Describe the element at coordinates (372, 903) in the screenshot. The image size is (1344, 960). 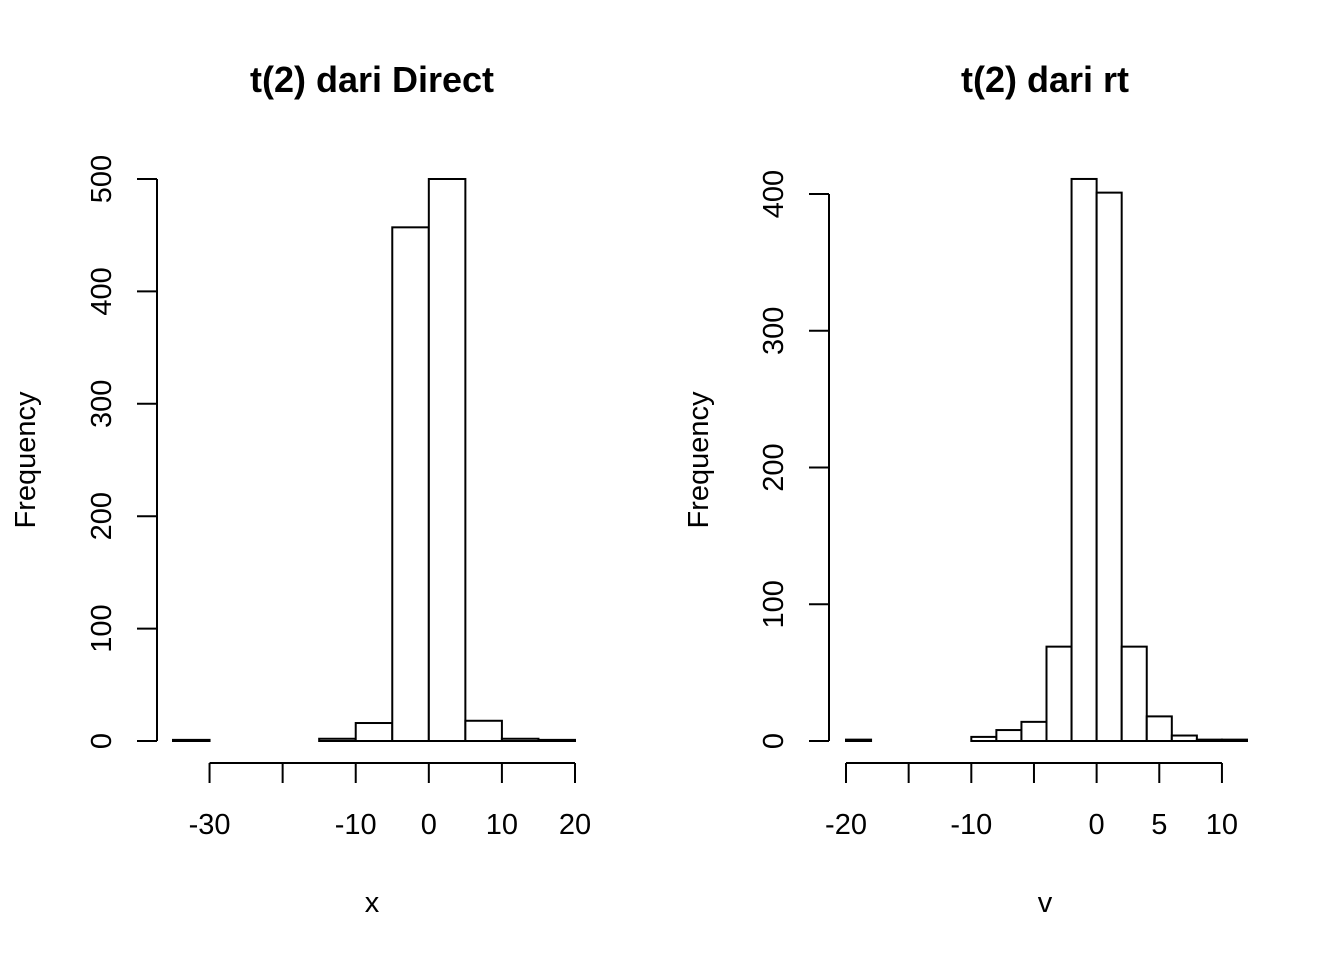
I see `x-axis-label: x` at that location.